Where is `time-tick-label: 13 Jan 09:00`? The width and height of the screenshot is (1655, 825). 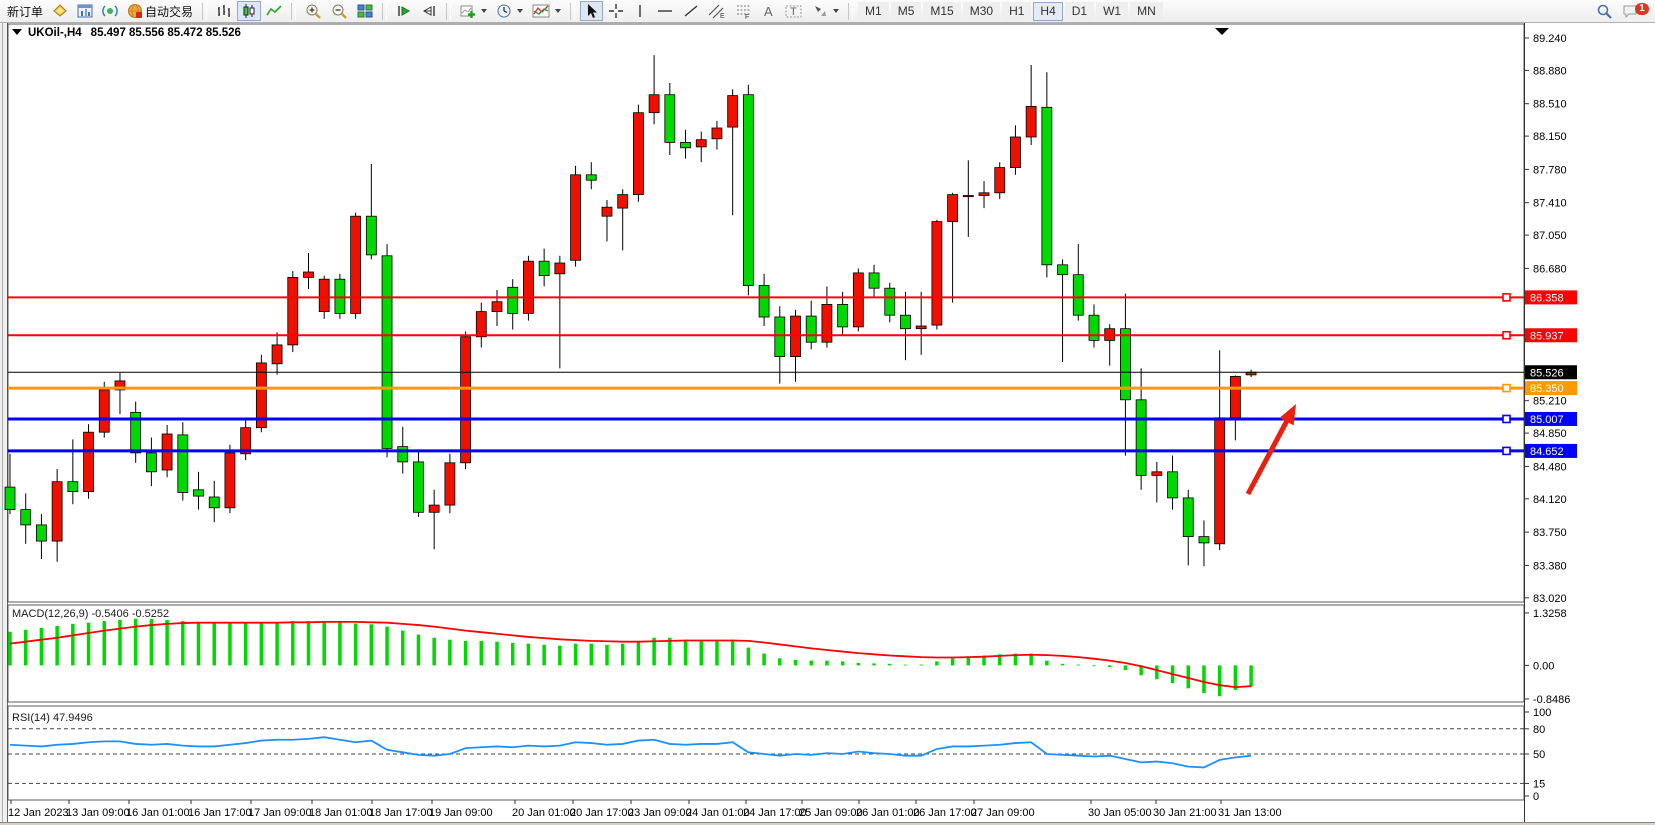 time-tick-label: 13 Jan 09:00 is located at coordinates (98, 813).